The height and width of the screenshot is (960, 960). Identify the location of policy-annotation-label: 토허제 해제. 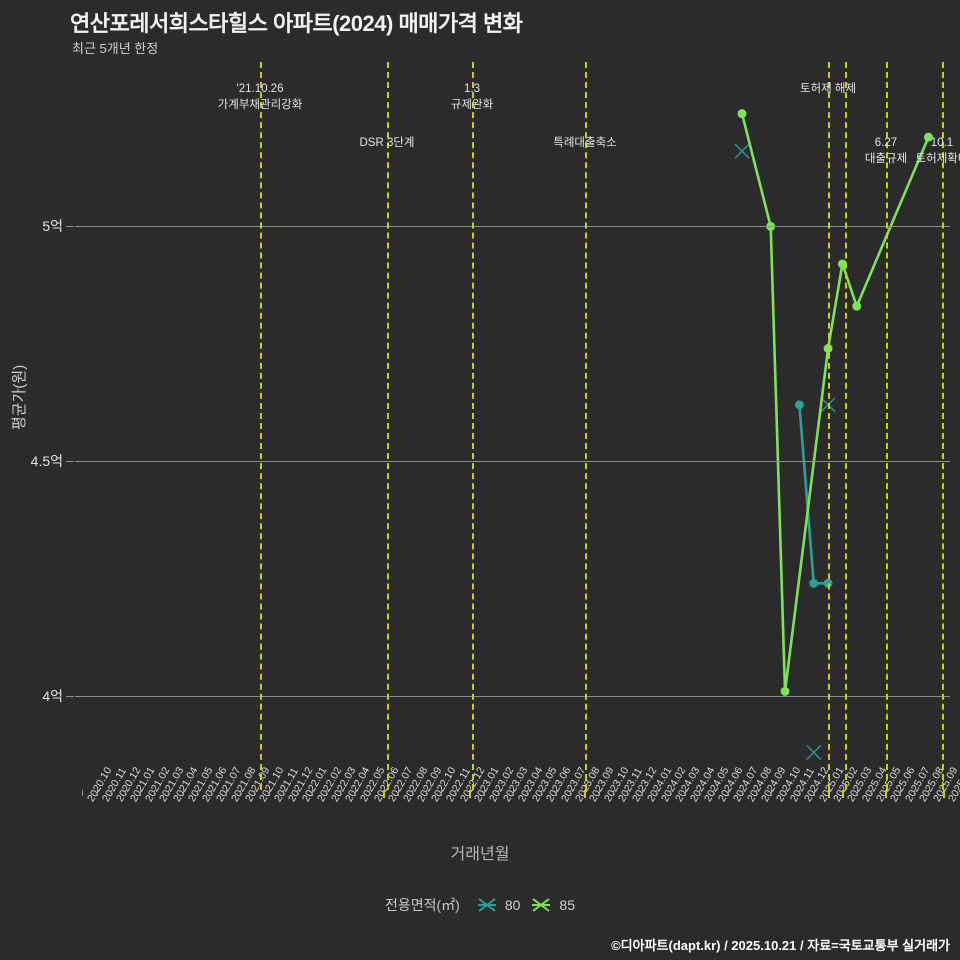
(828, 89).